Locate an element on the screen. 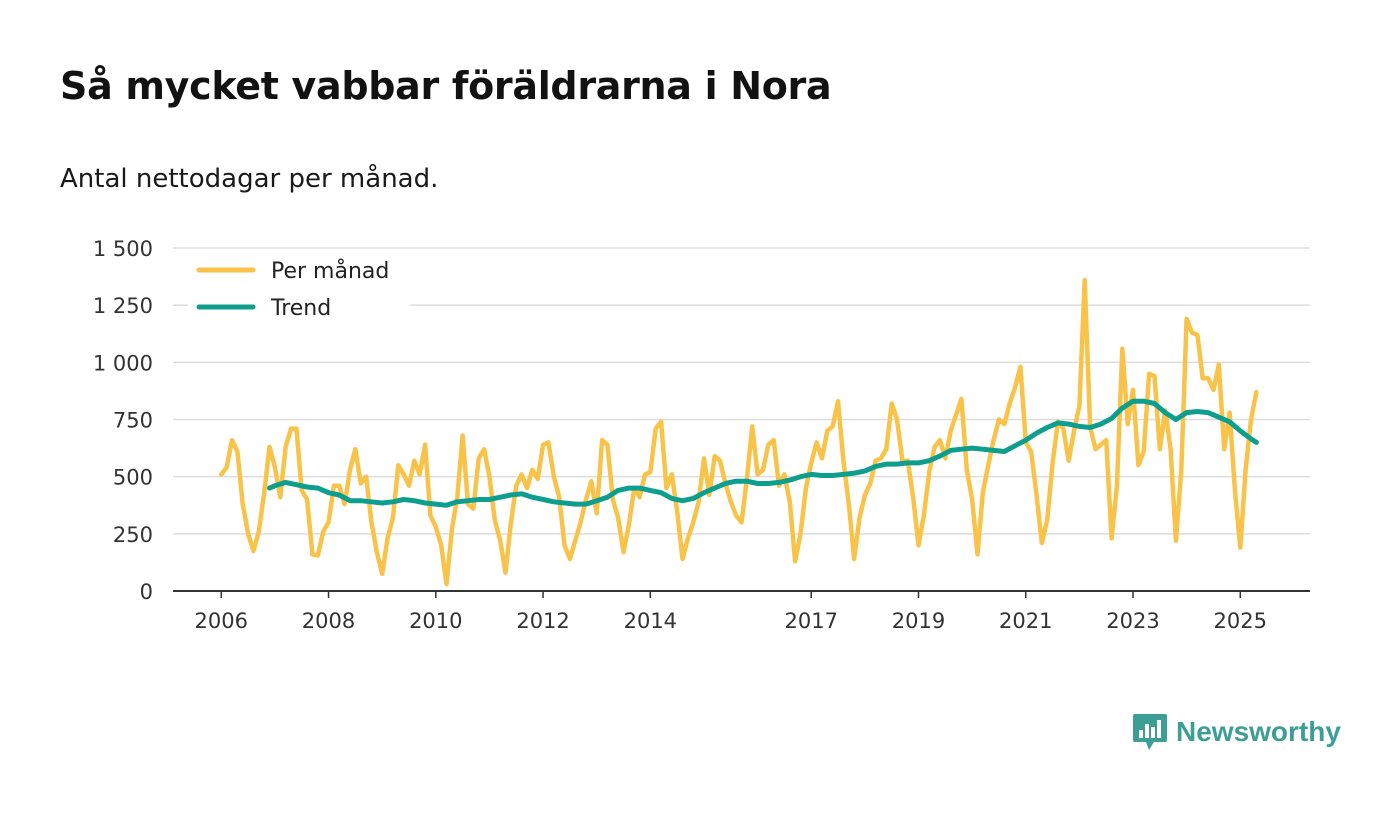 The height and width of the screenshot is (813, 1400). y-tick-label: 250 is located at coordinates (133, 535).